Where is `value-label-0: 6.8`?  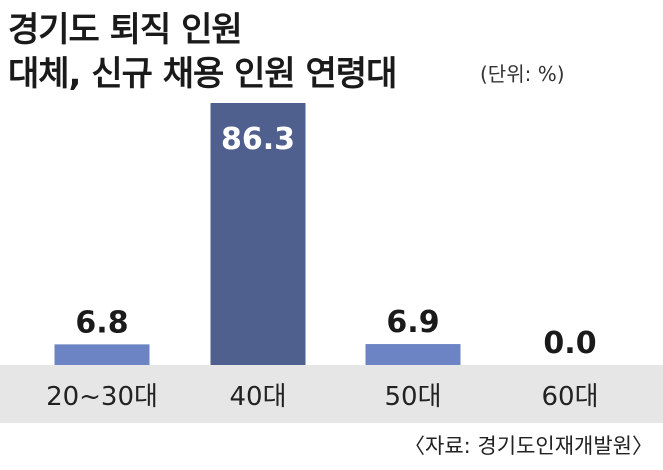 value-label-0: 6.8 is located at coordinates (101, 322).